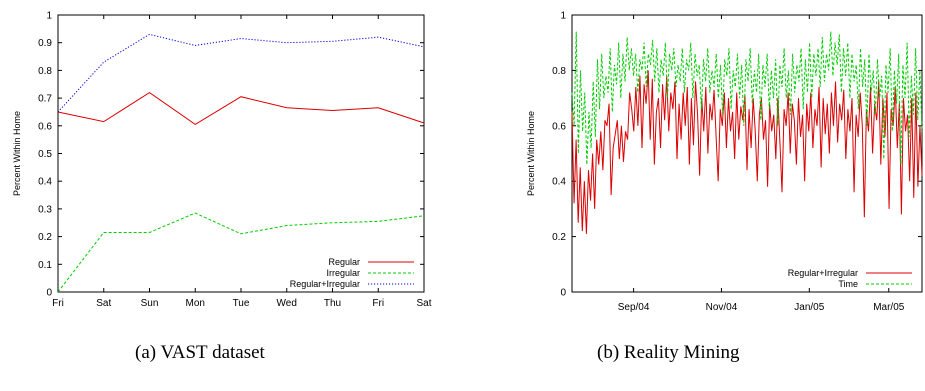 The width and height of the screenshot is (925, 391). I want to click on x-tick-label: Nov/04, so click(722, 307).